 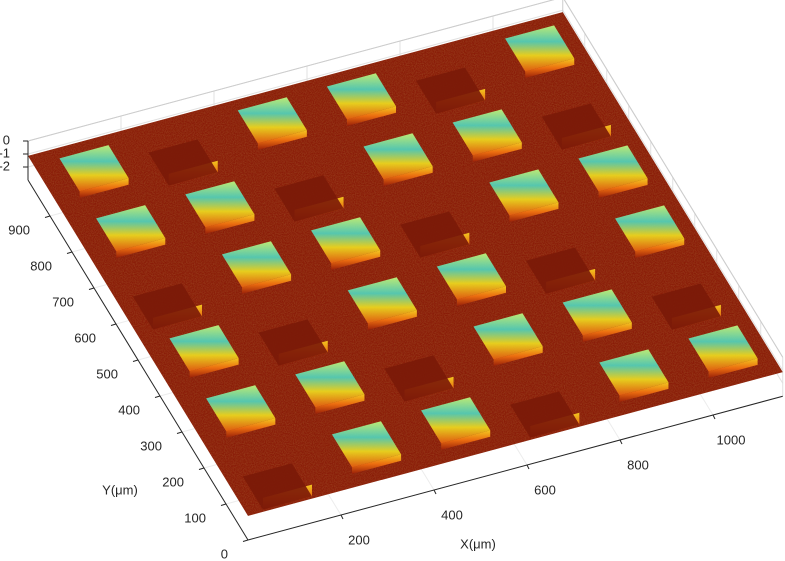 What do you see at coordinates (19, 229) in the screenshot?
I see `y-tick-label: 900` at bounding box center [19, 229].